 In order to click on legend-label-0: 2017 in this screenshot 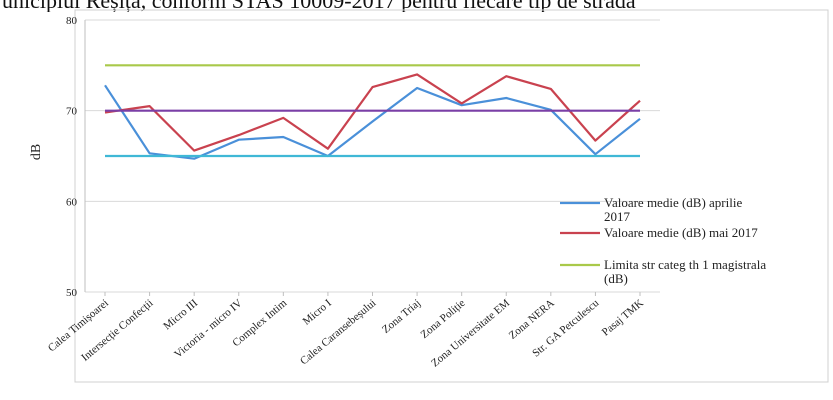, I will do `click(617, 216)`.